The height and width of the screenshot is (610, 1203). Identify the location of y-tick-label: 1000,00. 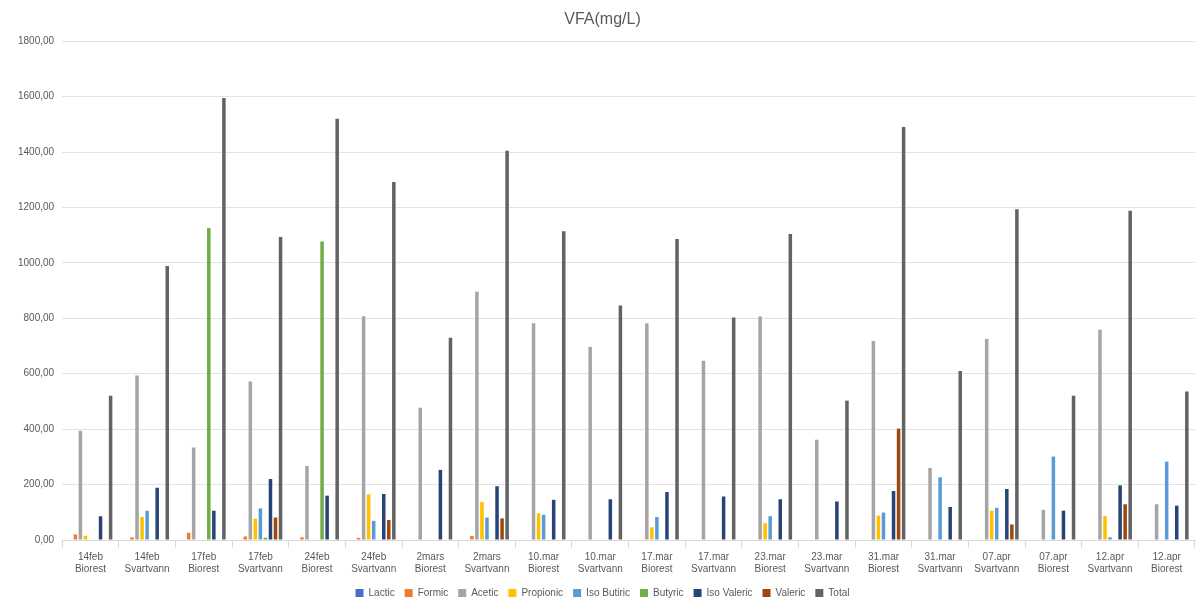
(36, 262).